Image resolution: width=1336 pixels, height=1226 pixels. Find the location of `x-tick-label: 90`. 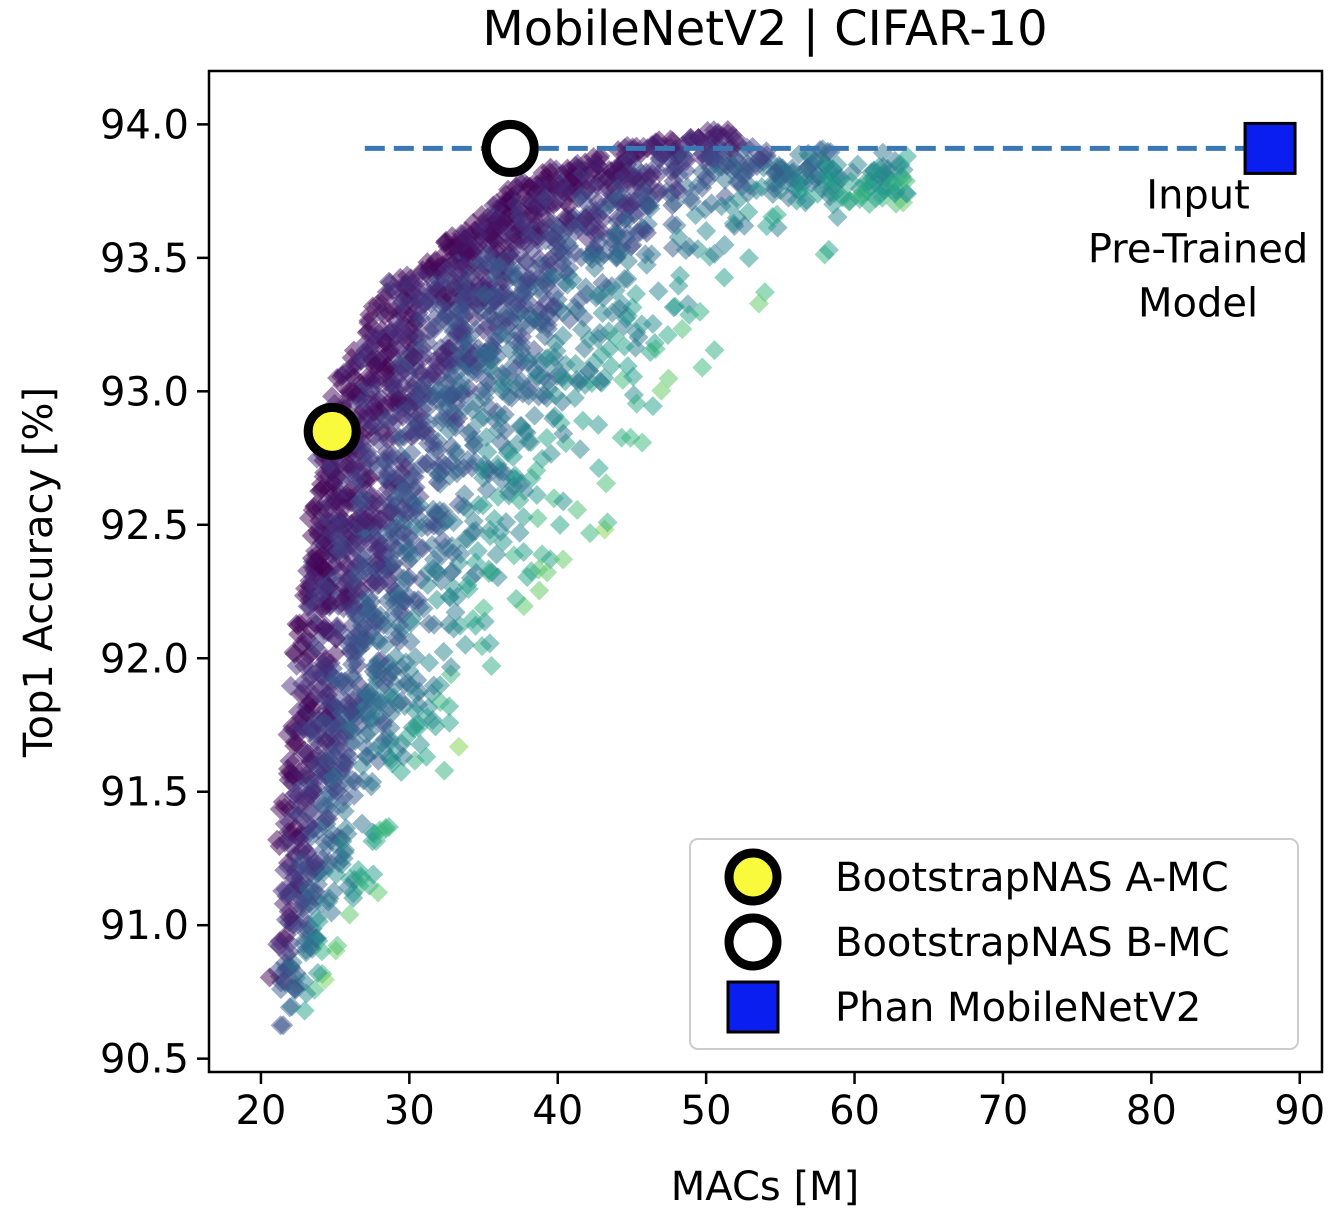

x-tick-label: 90 is located at coordinates (1299, 1111).